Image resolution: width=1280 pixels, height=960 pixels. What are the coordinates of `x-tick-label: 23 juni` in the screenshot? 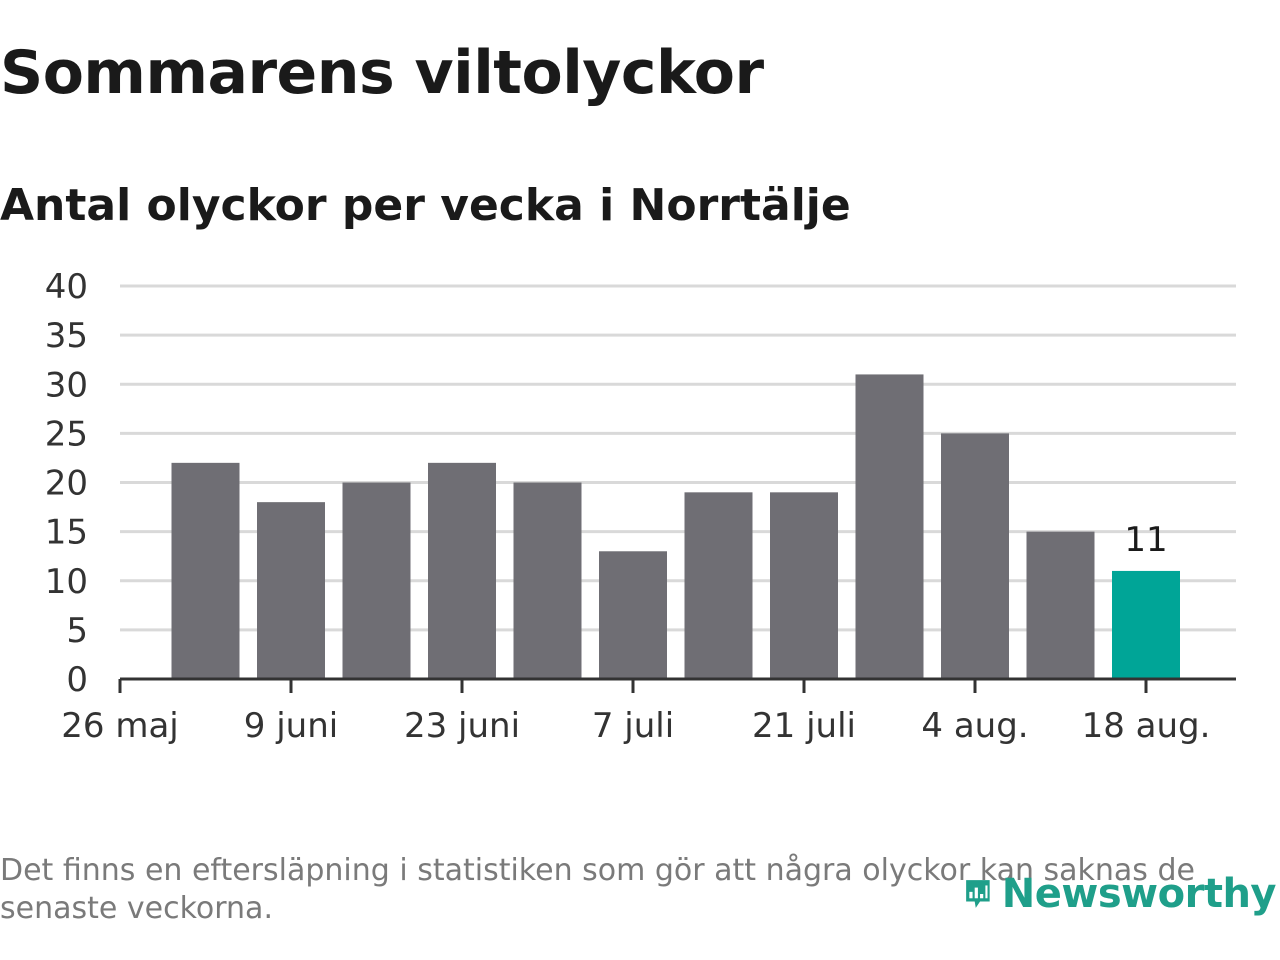 It's located at (462, 726).